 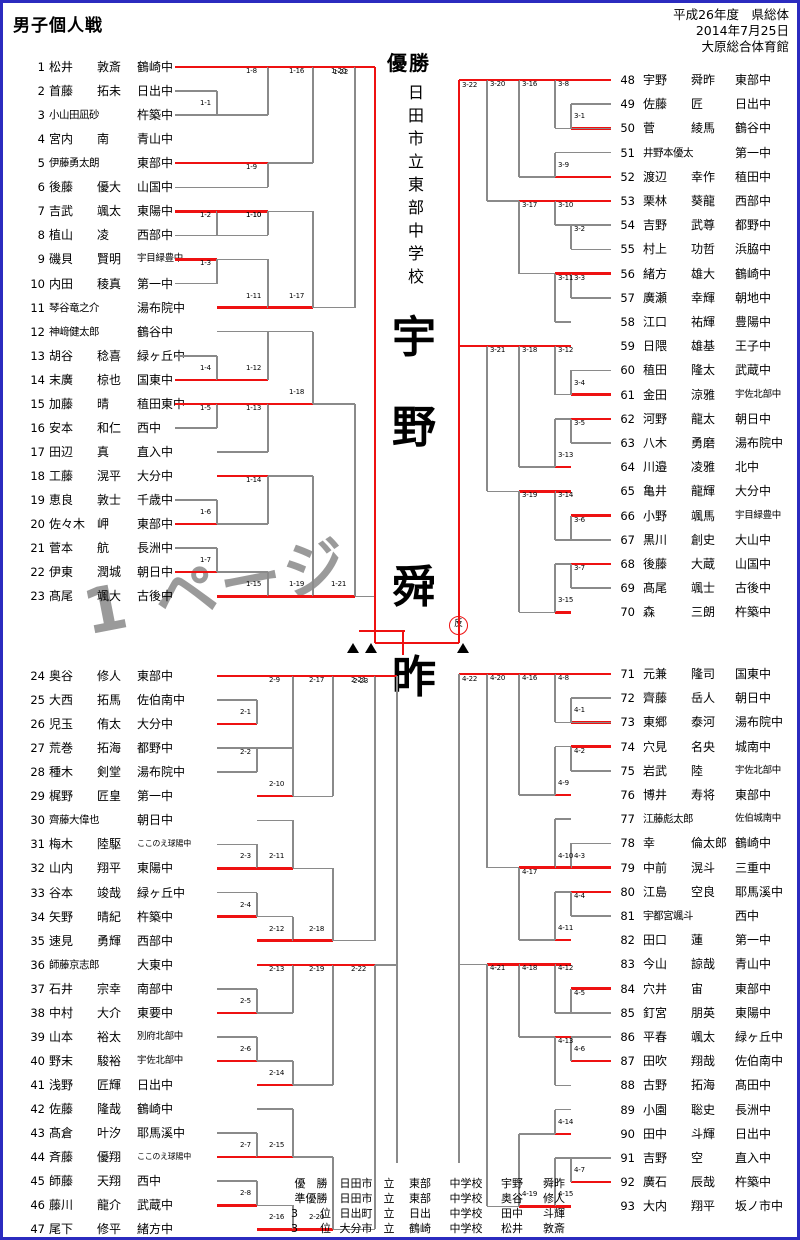 I want to click on entry-given-name: 大蔵, so click(x=703, y=564).